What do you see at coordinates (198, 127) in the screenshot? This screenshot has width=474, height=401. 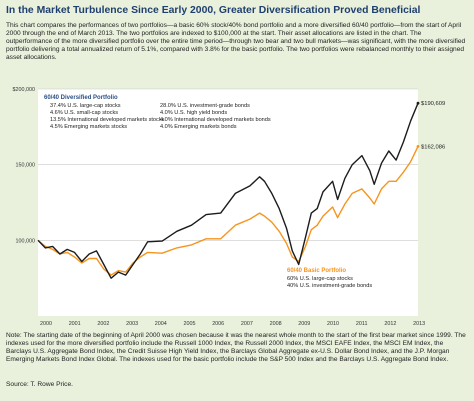 I see `legend-diversified-item: 4.0% Emerging markets bonds` at bounding box center [198, 127].